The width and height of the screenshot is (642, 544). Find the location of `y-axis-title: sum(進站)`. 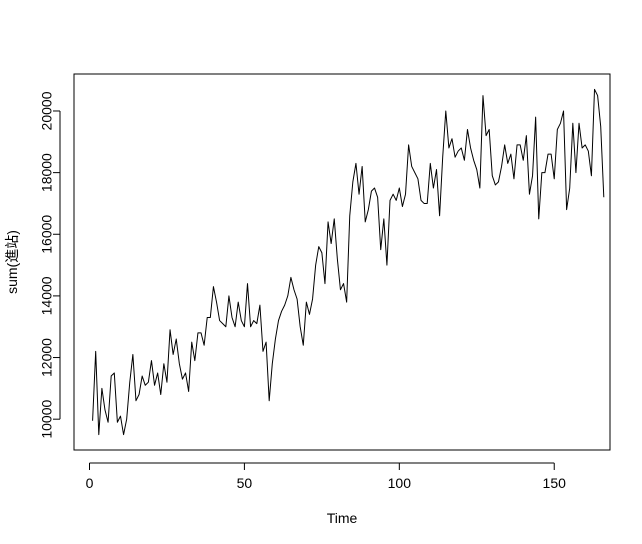

y-axis-title: sum(進站) is located at coordinates (12, 262).